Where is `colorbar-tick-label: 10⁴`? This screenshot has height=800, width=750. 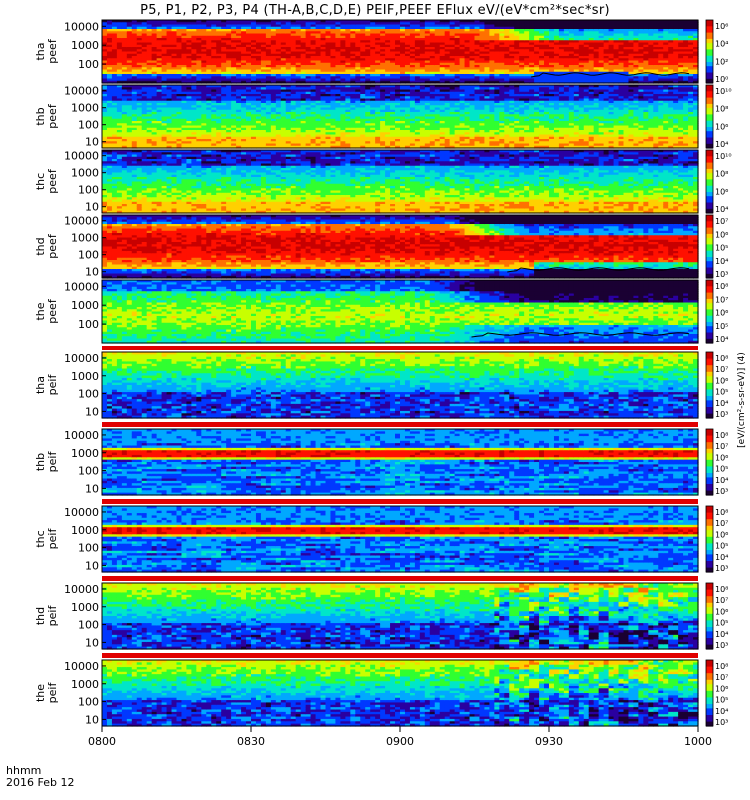
colorbar-tick-label: 10⁴ is located at coordinates (721, 44).